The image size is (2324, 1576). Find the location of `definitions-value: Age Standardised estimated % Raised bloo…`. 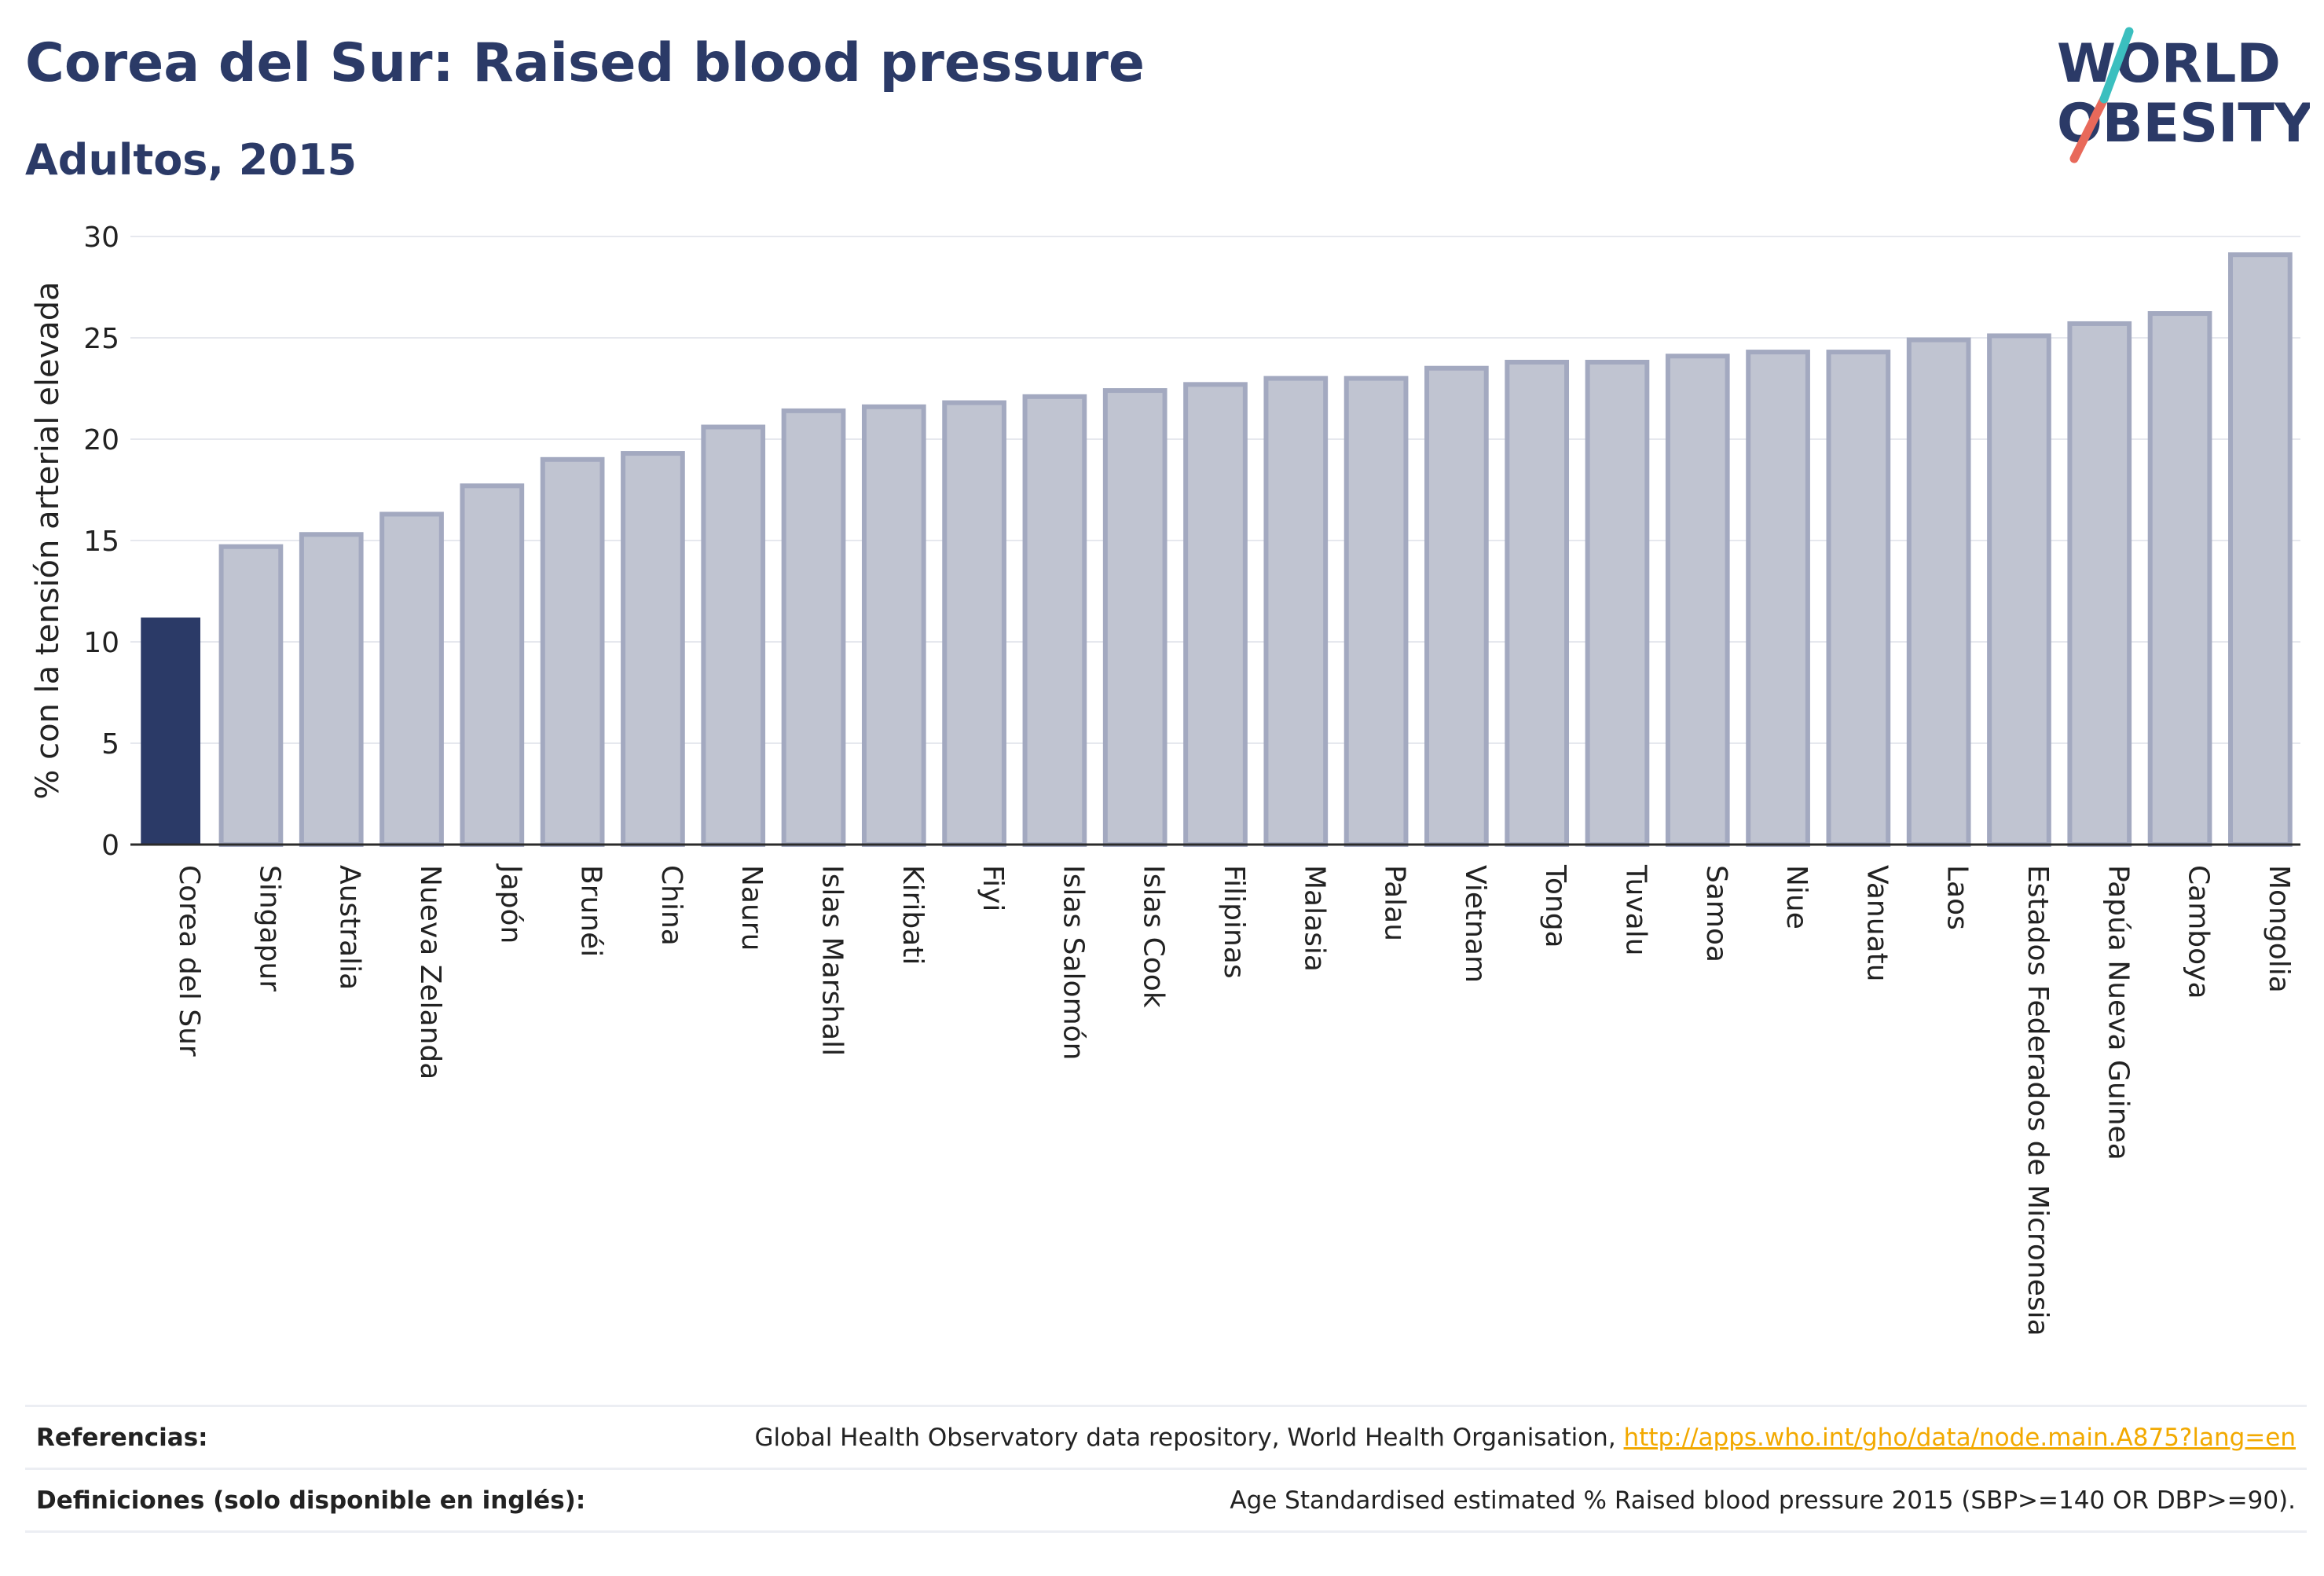

definitions-value: Age Standardised estimated % Raised bloo… is located at coordinates (1763, 1500).